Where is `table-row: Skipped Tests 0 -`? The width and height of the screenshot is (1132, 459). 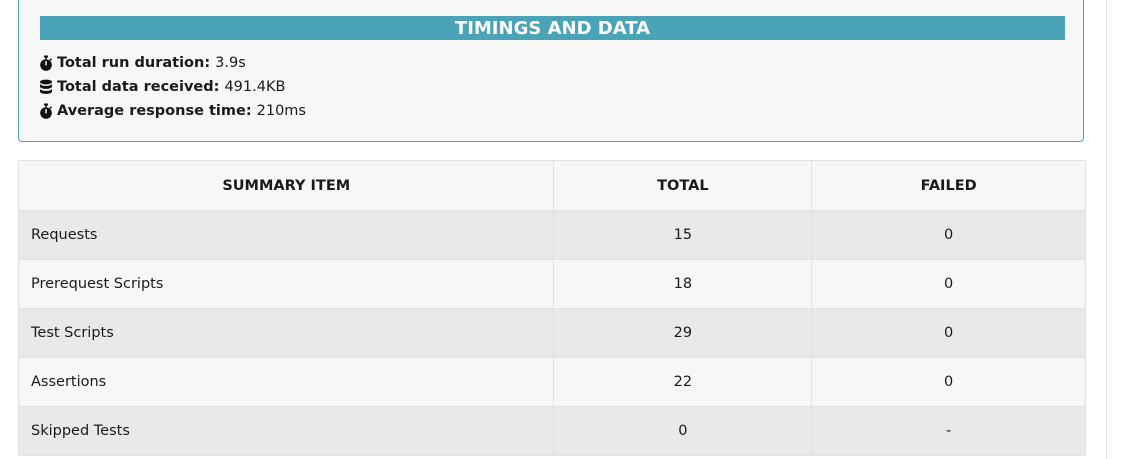
table-row: Skipped Tests 0 - is located at coordinates (551, 431).